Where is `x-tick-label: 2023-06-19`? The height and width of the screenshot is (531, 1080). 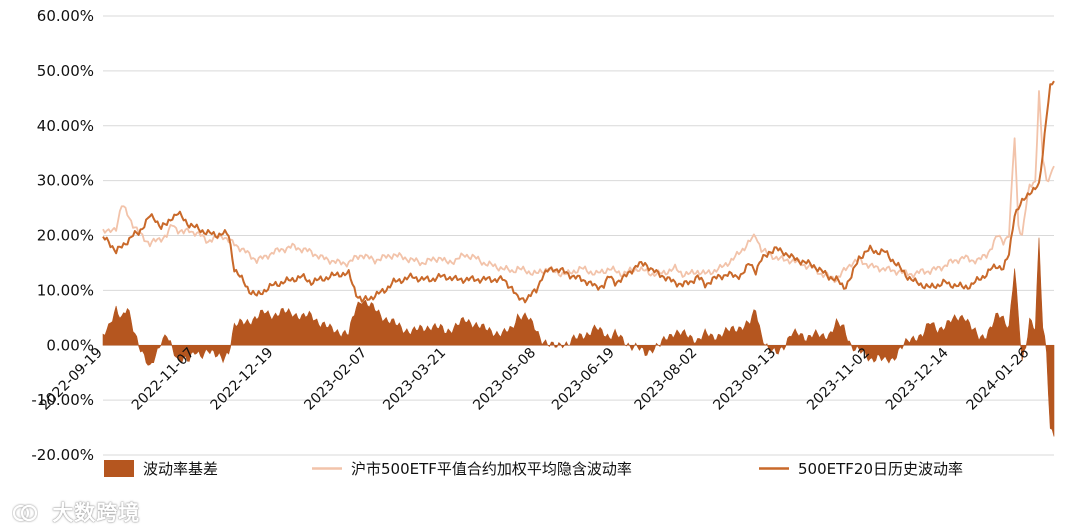 x-tick-label: 2023-06-19 is located at coordinates (583, 379).